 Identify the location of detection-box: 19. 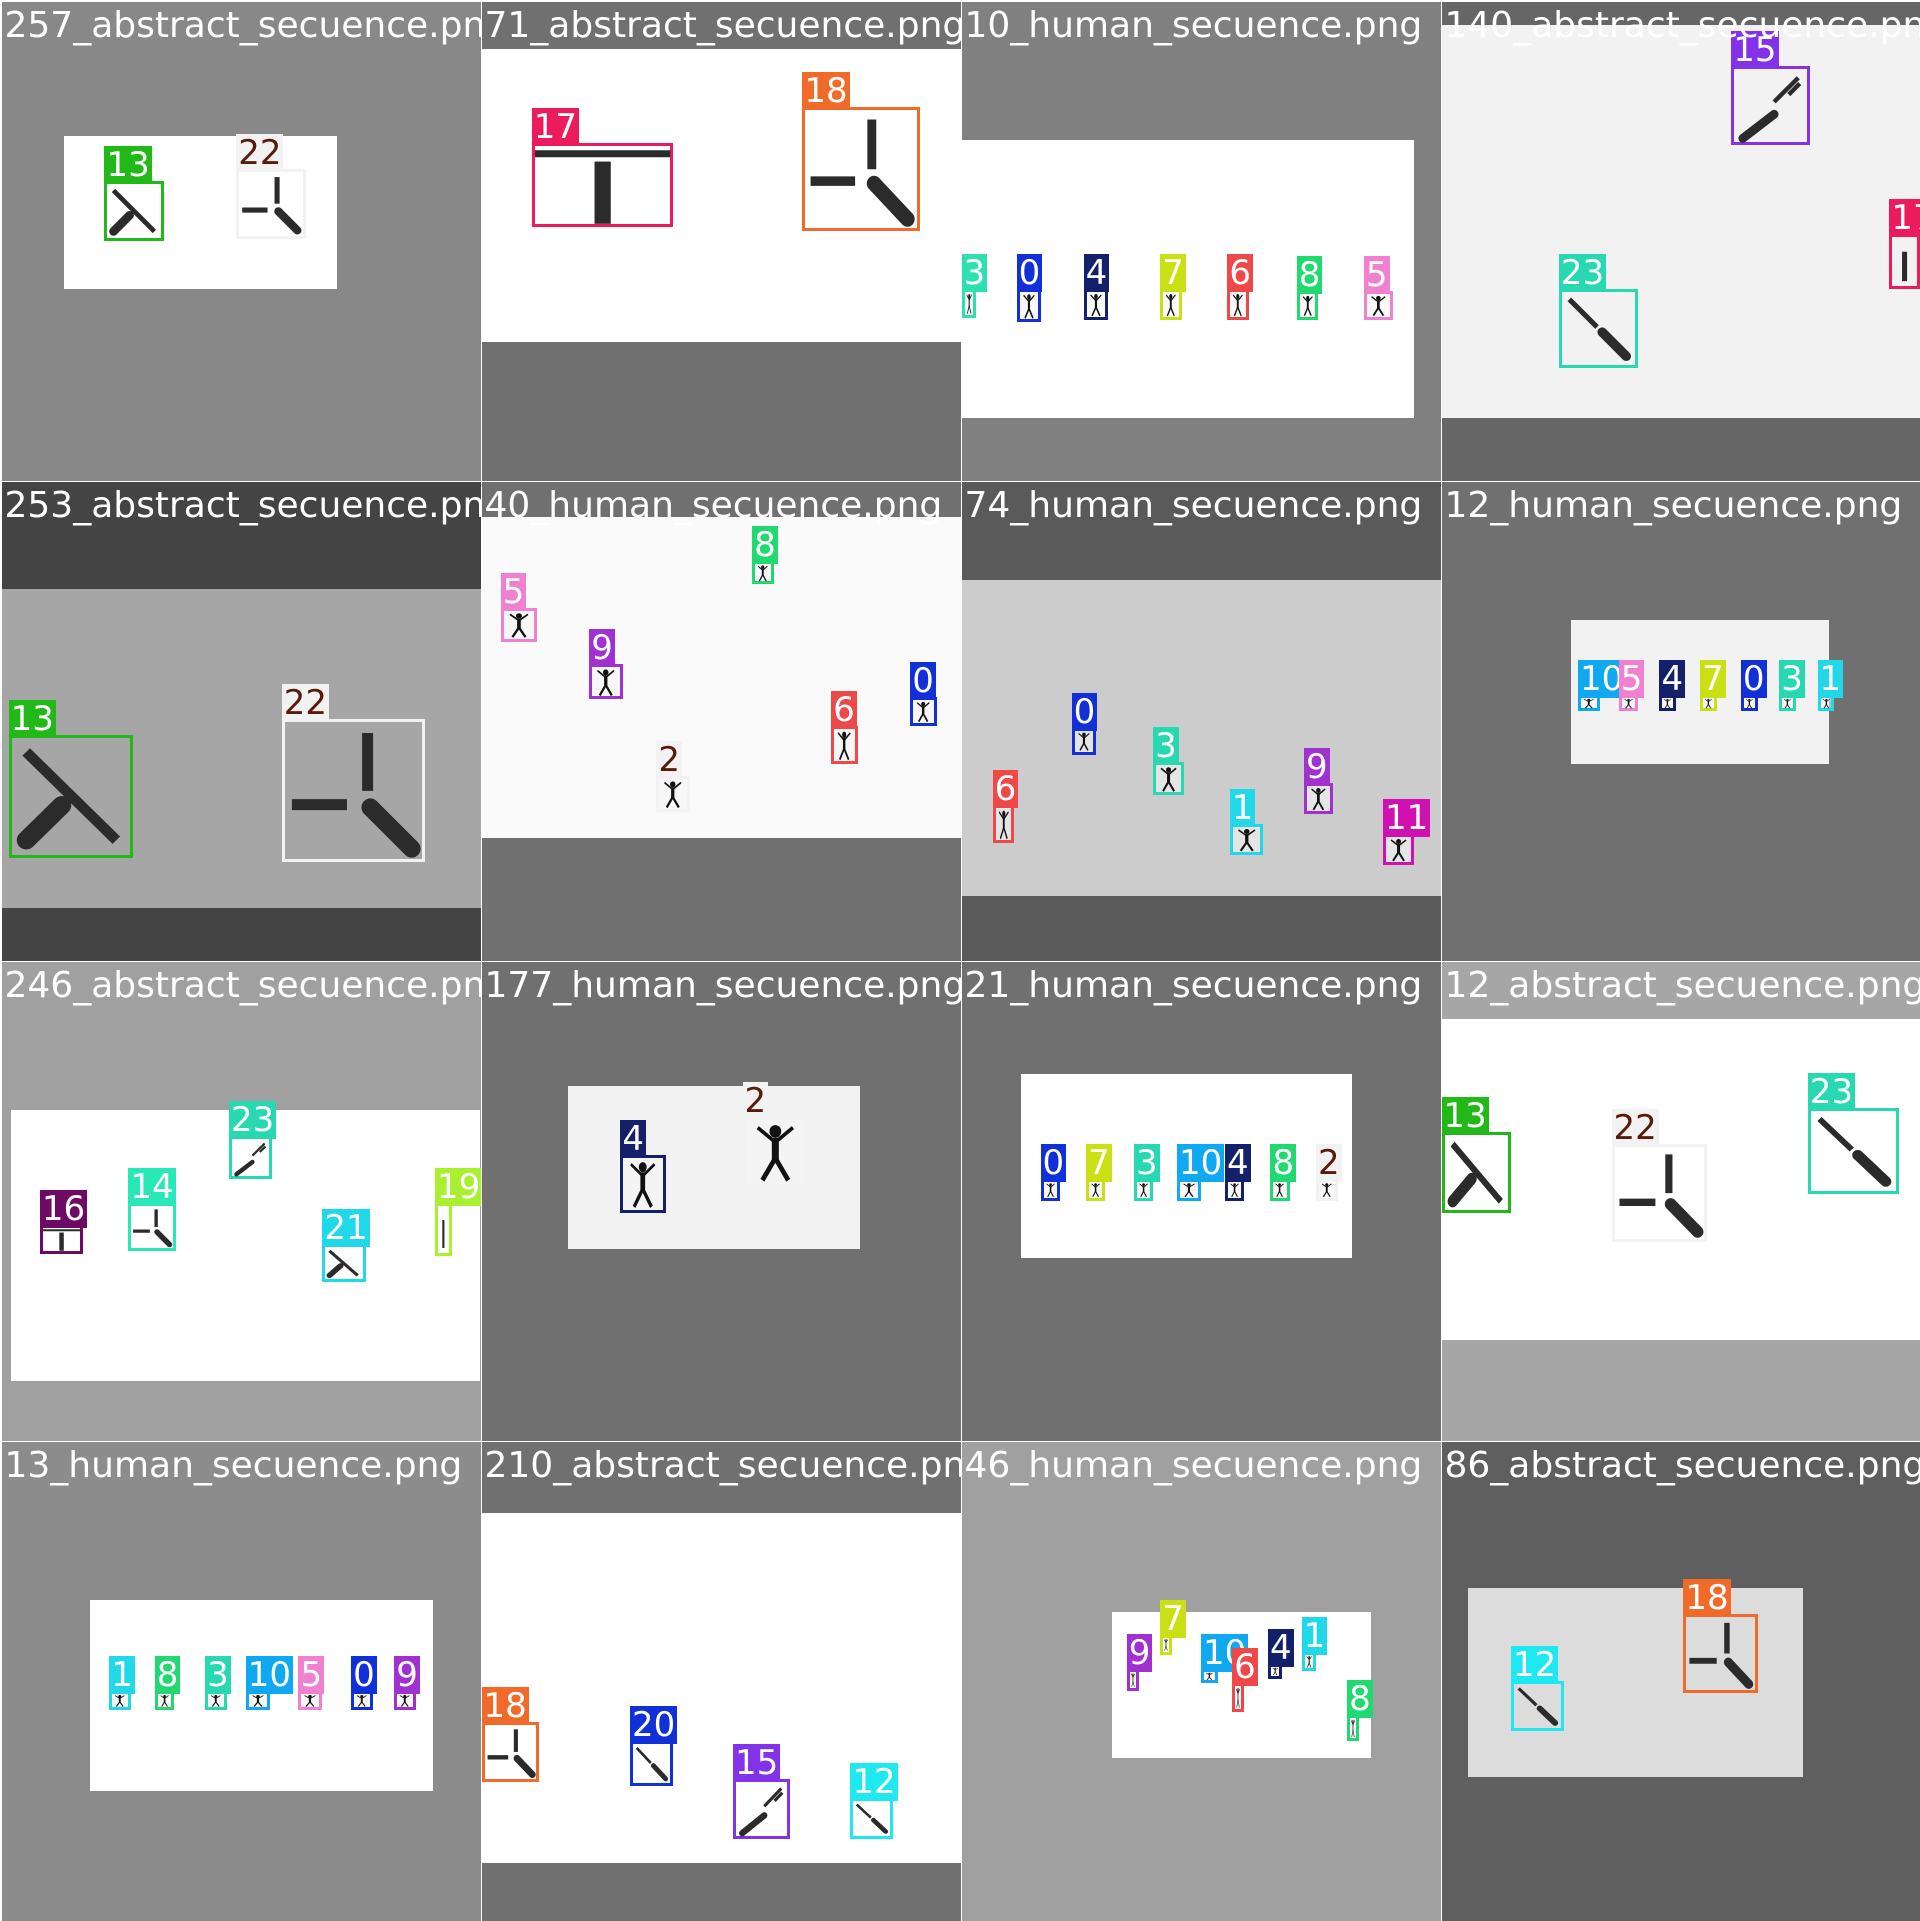
(443, 1229).